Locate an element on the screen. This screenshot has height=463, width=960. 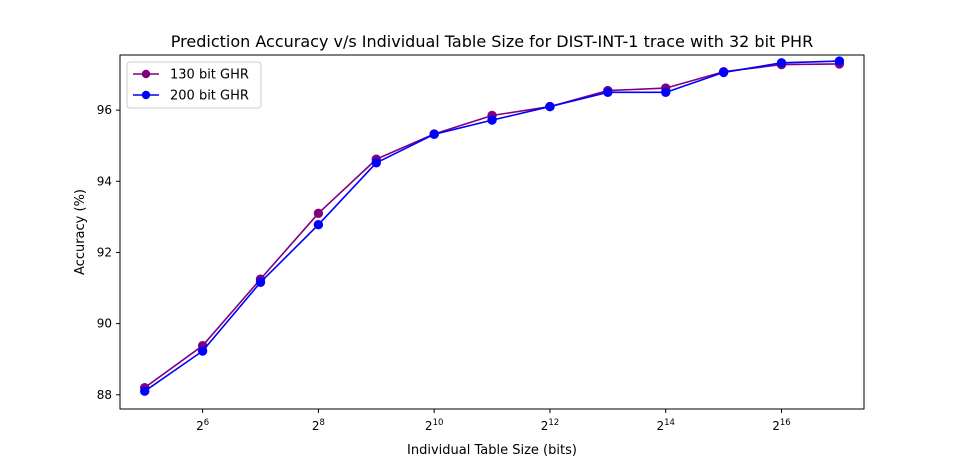
y-tick-label: 96 is located at coordinates (104, 110).